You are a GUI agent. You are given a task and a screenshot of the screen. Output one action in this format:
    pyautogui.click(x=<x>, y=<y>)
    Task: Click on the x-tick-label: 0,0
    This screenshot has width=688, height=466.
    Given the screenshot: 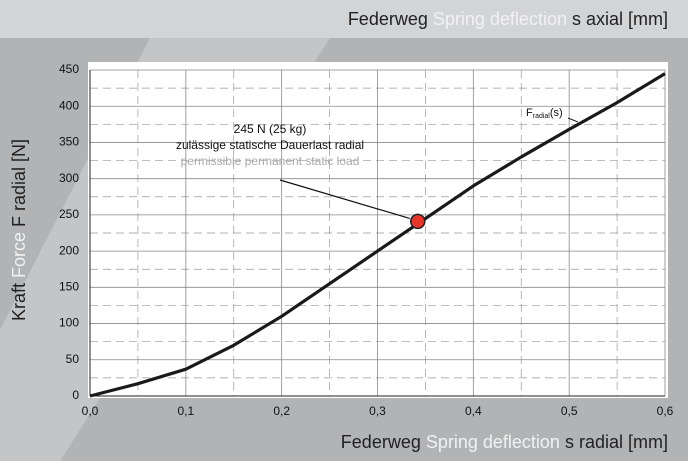 What is the action you would take?
    pyautogui.click(x=90, y=411)
    